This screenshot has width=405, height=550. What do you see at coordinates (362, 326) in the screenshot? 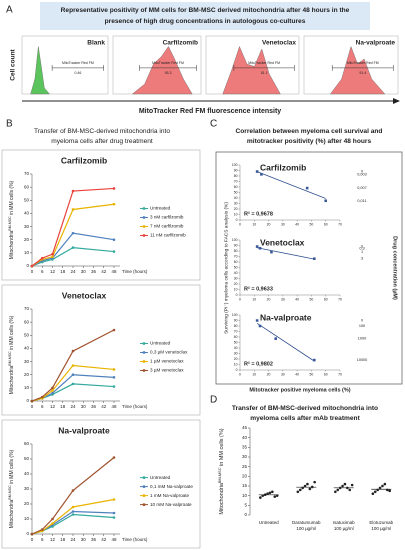
I see `concentration-label: 100` at bounding box center [362, 326].